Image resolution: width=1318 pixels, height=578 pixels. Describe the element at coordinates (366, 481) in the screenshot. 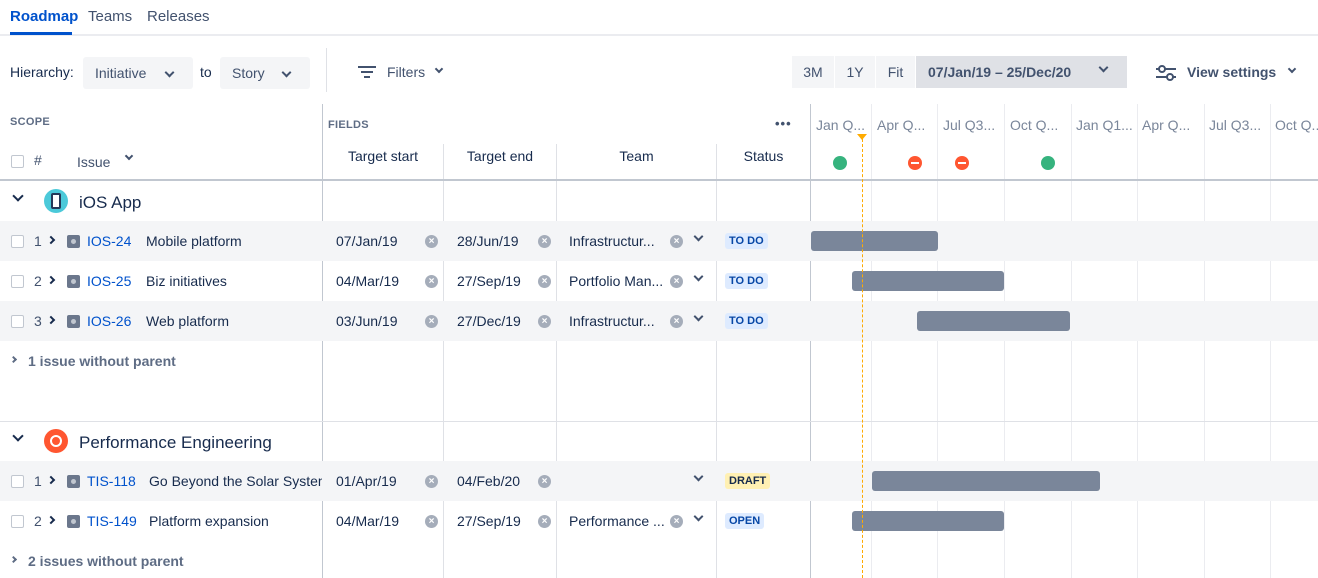

I see `target-start-value: 01/Apr/19` at that location.